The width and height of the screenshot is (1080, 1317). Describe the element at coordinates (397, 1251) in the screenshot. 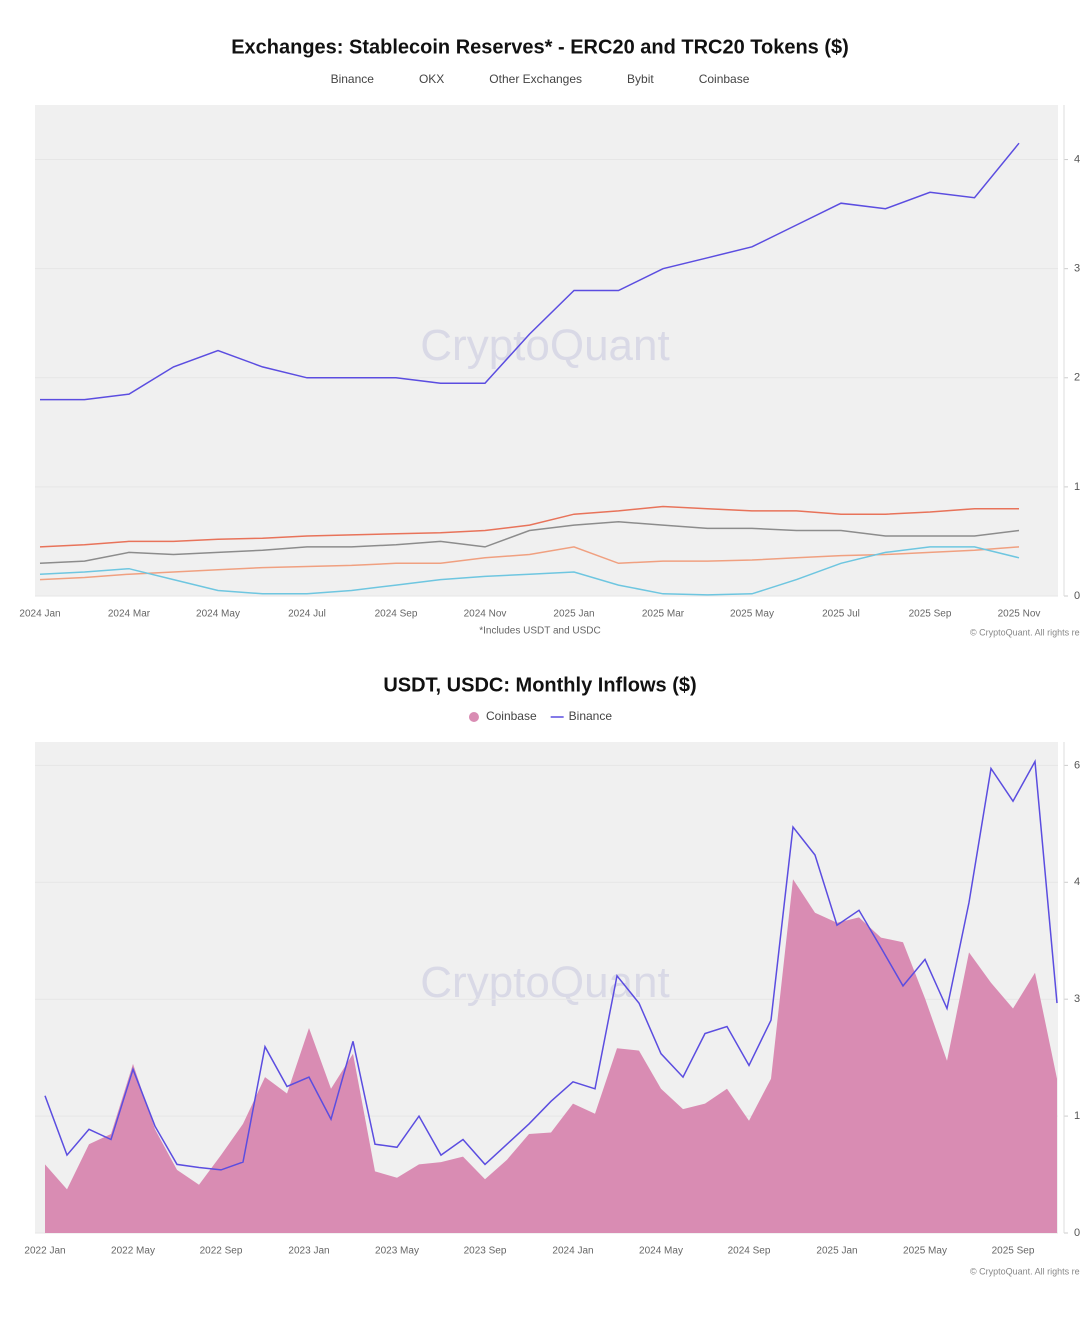

I see `x-tick-label: 2023 May` at that location.